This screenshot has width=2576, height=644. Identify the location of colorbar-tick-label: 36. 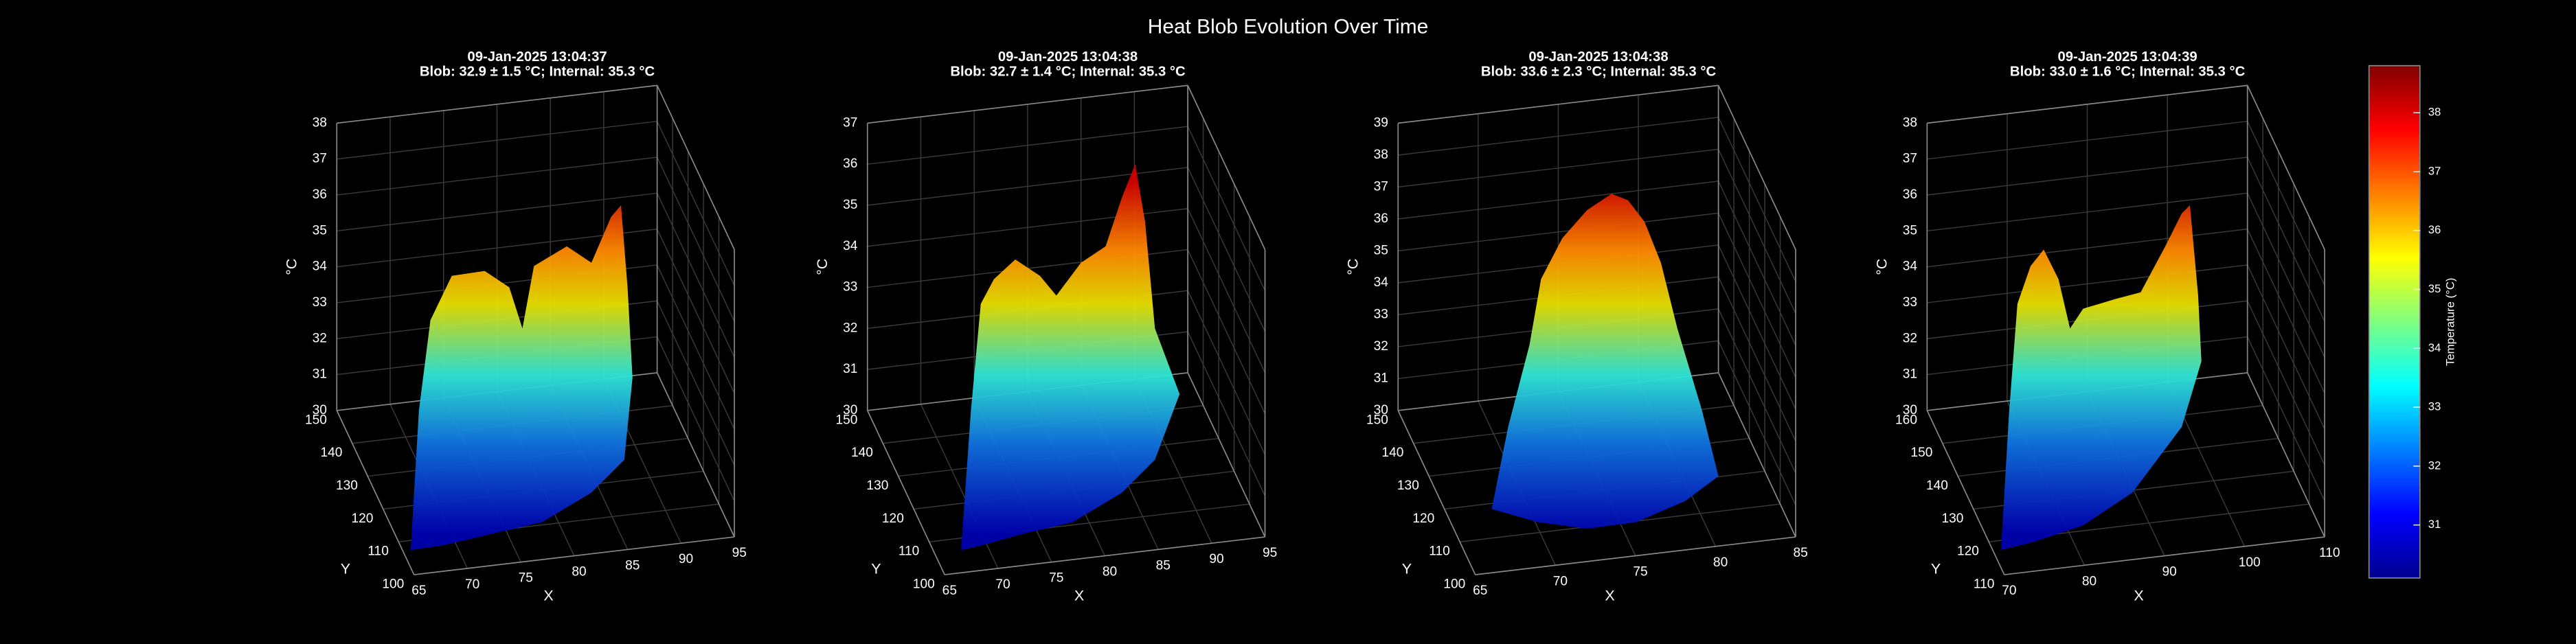
(2434, 229).